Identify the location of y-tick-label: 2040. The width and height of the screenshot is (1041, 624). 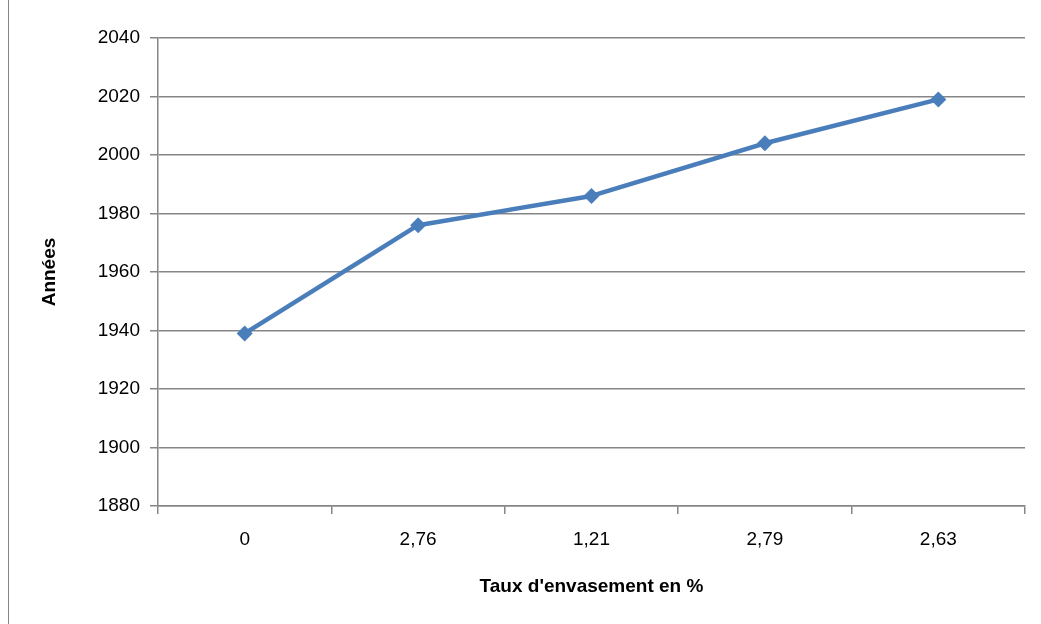
(118, 37).